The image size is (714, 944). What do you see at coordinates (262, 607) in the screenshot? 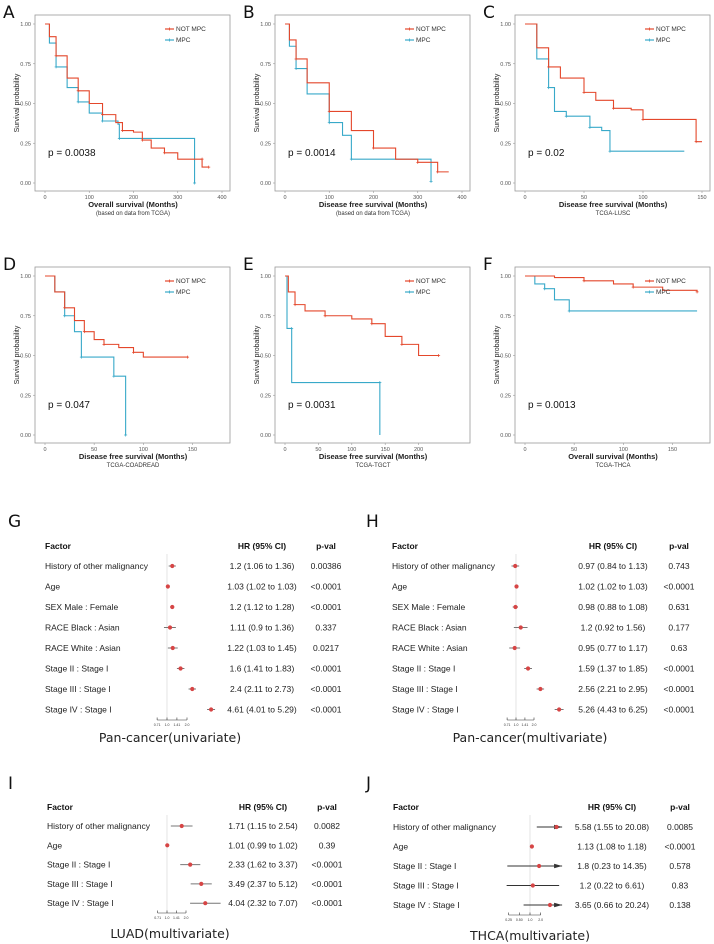
I see `hr-ci-value: 1.2 (1.12 to 1.28)` at bounding box center [262, 607].